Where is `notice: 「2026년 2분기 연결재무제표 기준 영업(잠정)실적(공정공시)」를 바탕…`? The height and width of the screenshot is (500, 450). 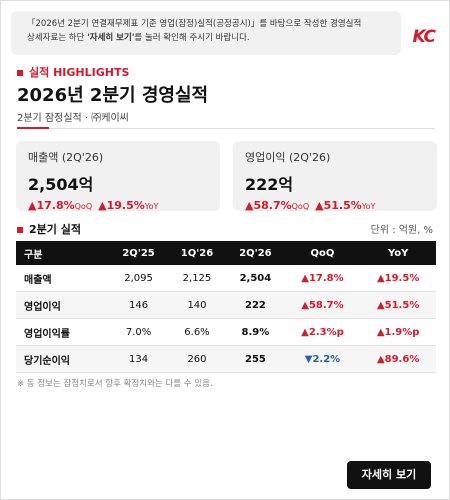 notice: 「2026년 2분기 연결재무제표 기준 영업(잠정)실적(공정공시)」를 바탕… is located at coordinates (206, 33).